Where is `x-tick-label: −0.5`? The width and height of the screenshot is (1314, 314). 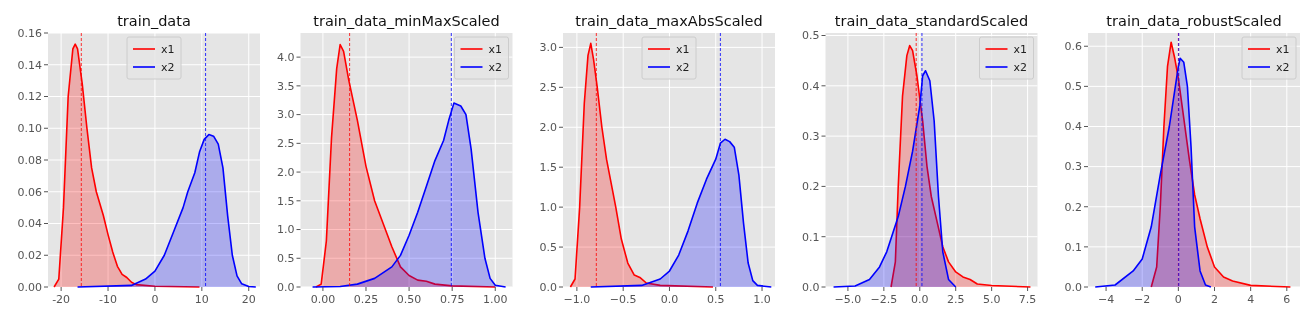 x-tick-label: −0.5 is located at coordinates (623, 299).